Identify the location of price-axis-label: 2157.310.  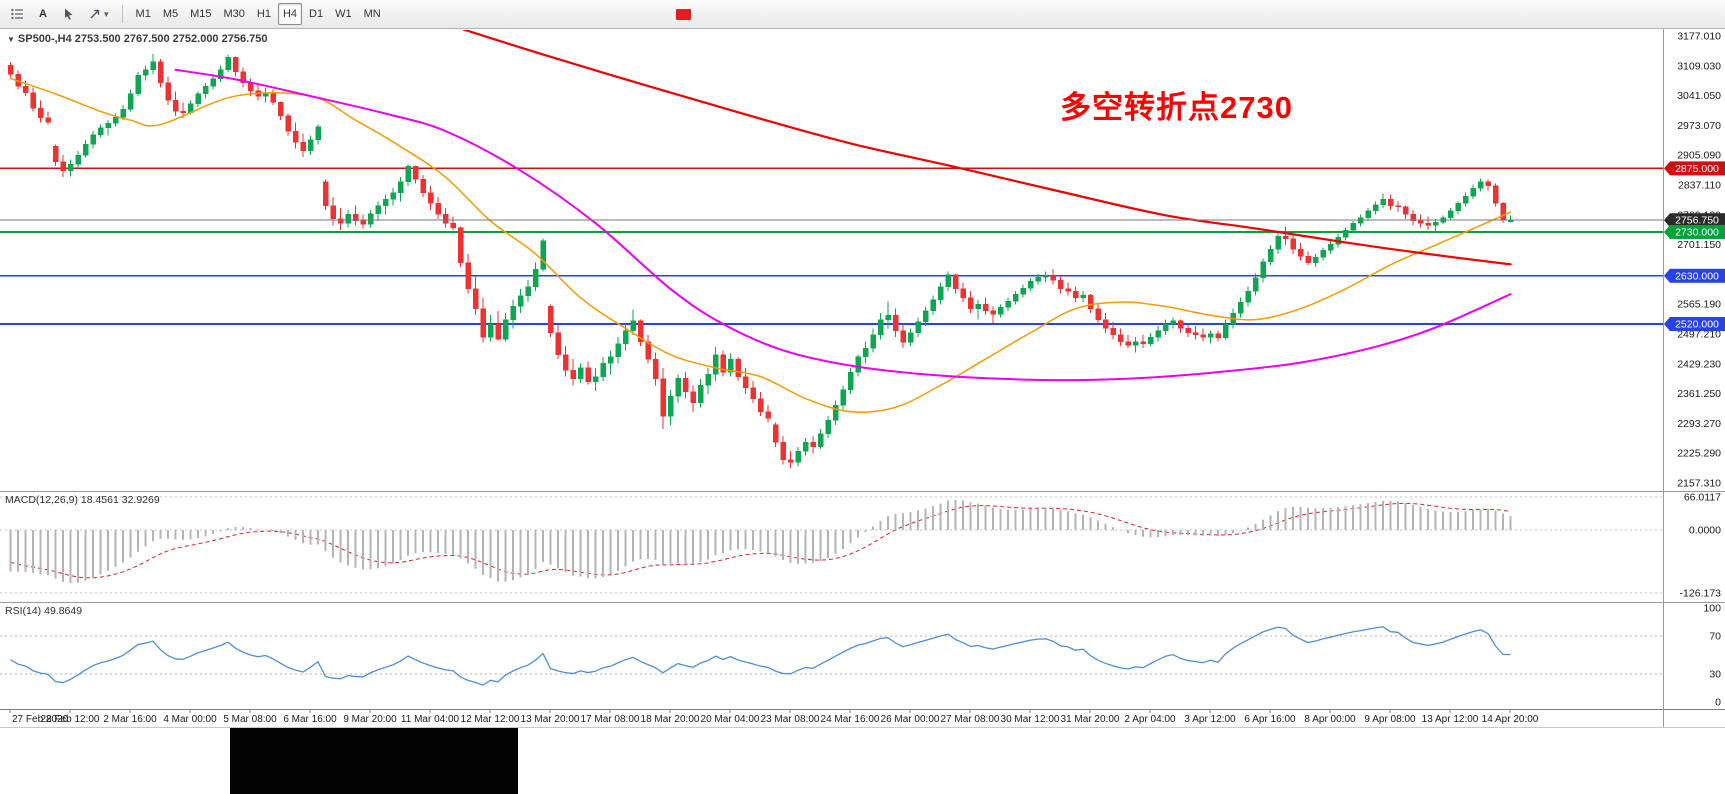
(1699, 484).